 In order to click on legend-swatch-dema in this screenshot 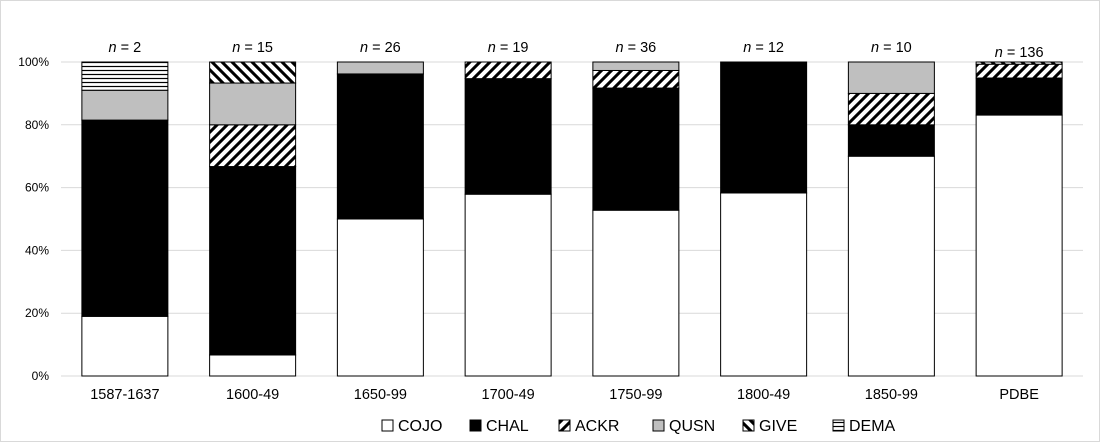, I will do `click(838, 425)`.